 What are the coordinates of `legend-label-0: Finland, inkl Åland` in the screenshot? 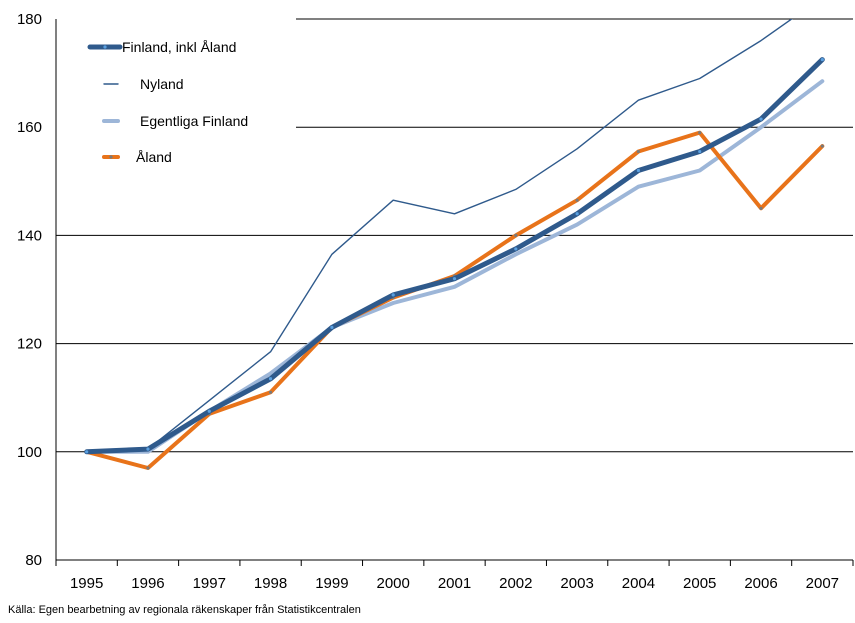 It's located at (179, 47).